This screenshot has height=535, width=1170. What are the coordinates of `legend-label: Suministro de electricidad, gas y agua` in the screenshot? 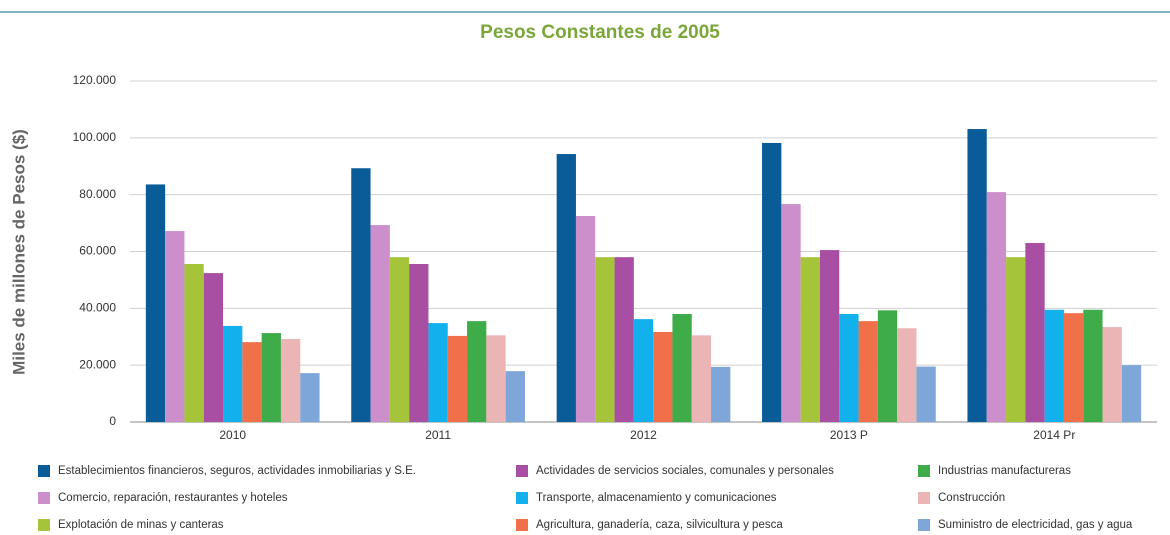 It's located at (1035, 525).